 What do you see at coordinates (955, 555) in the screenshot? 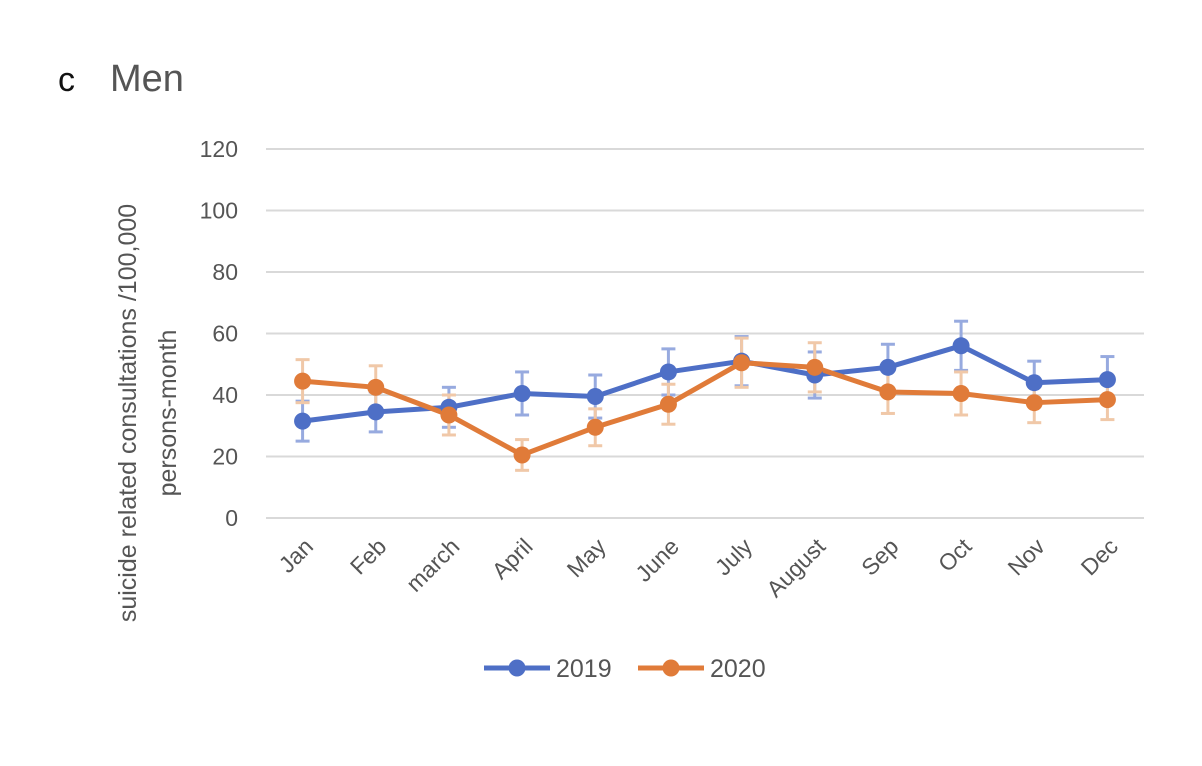
I see `x-tick-label: Oct` at bounding box center [955, 555].